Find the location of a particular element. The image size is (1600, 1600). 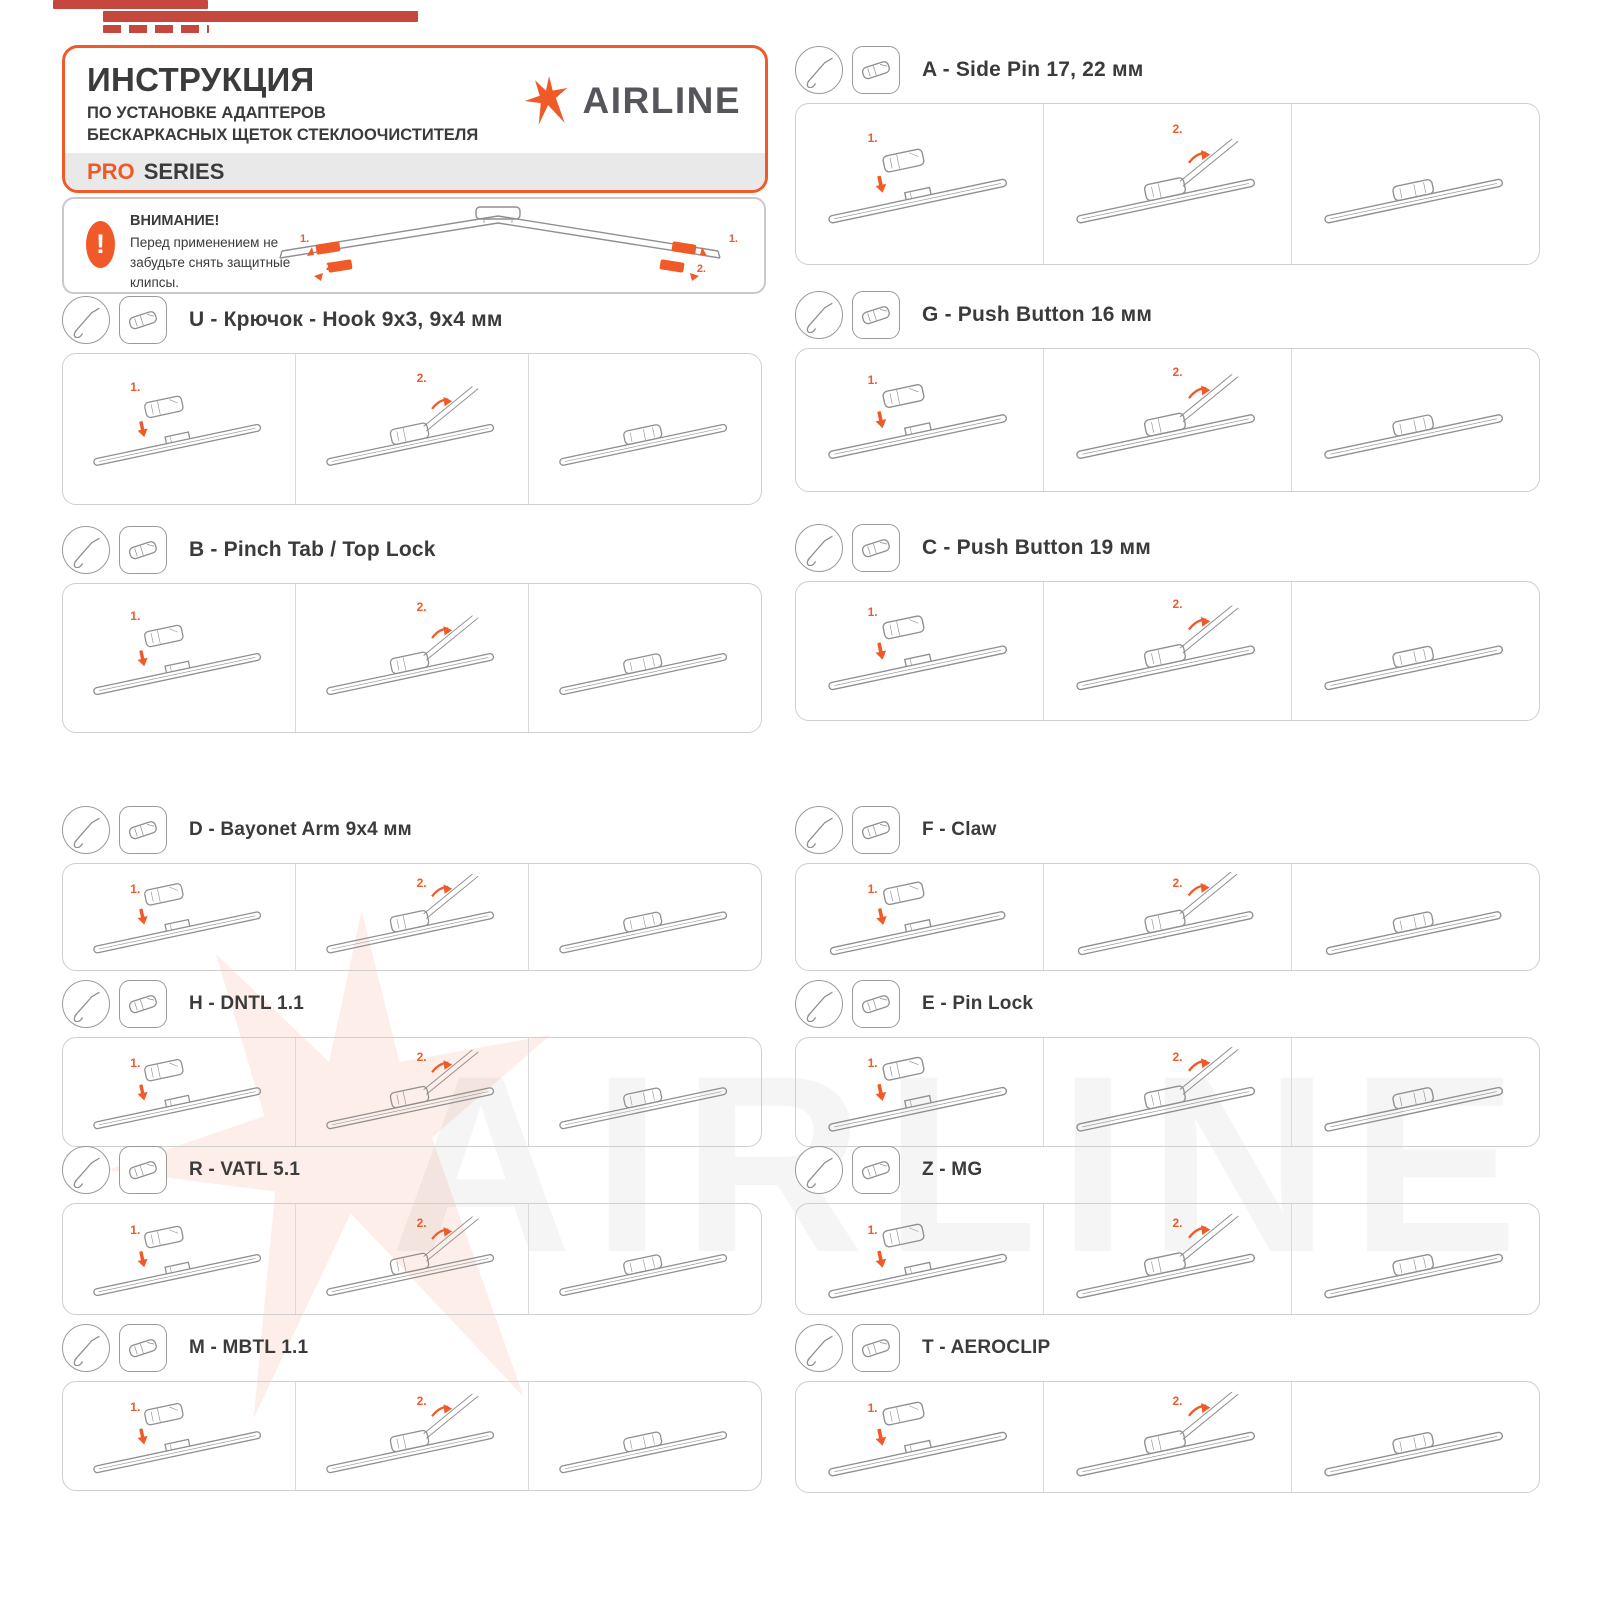

warning-title: ВНИМАНИЕ! is located at coordinates (175, 221).